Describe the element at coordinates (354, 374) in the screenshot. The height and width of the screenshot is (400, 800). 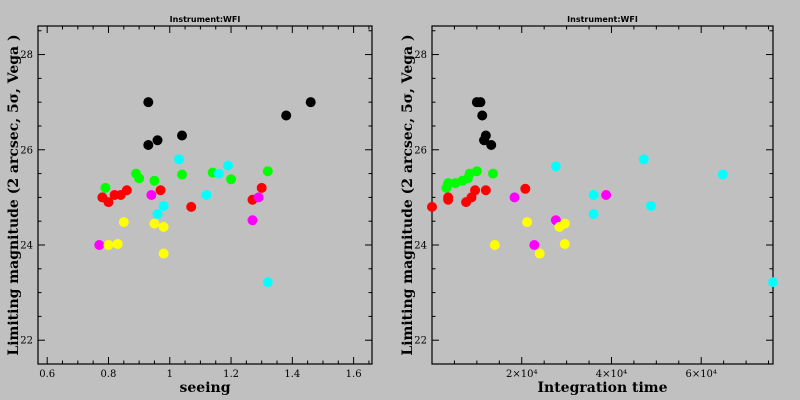
I see `x-tick-label: 1.6` at that location.